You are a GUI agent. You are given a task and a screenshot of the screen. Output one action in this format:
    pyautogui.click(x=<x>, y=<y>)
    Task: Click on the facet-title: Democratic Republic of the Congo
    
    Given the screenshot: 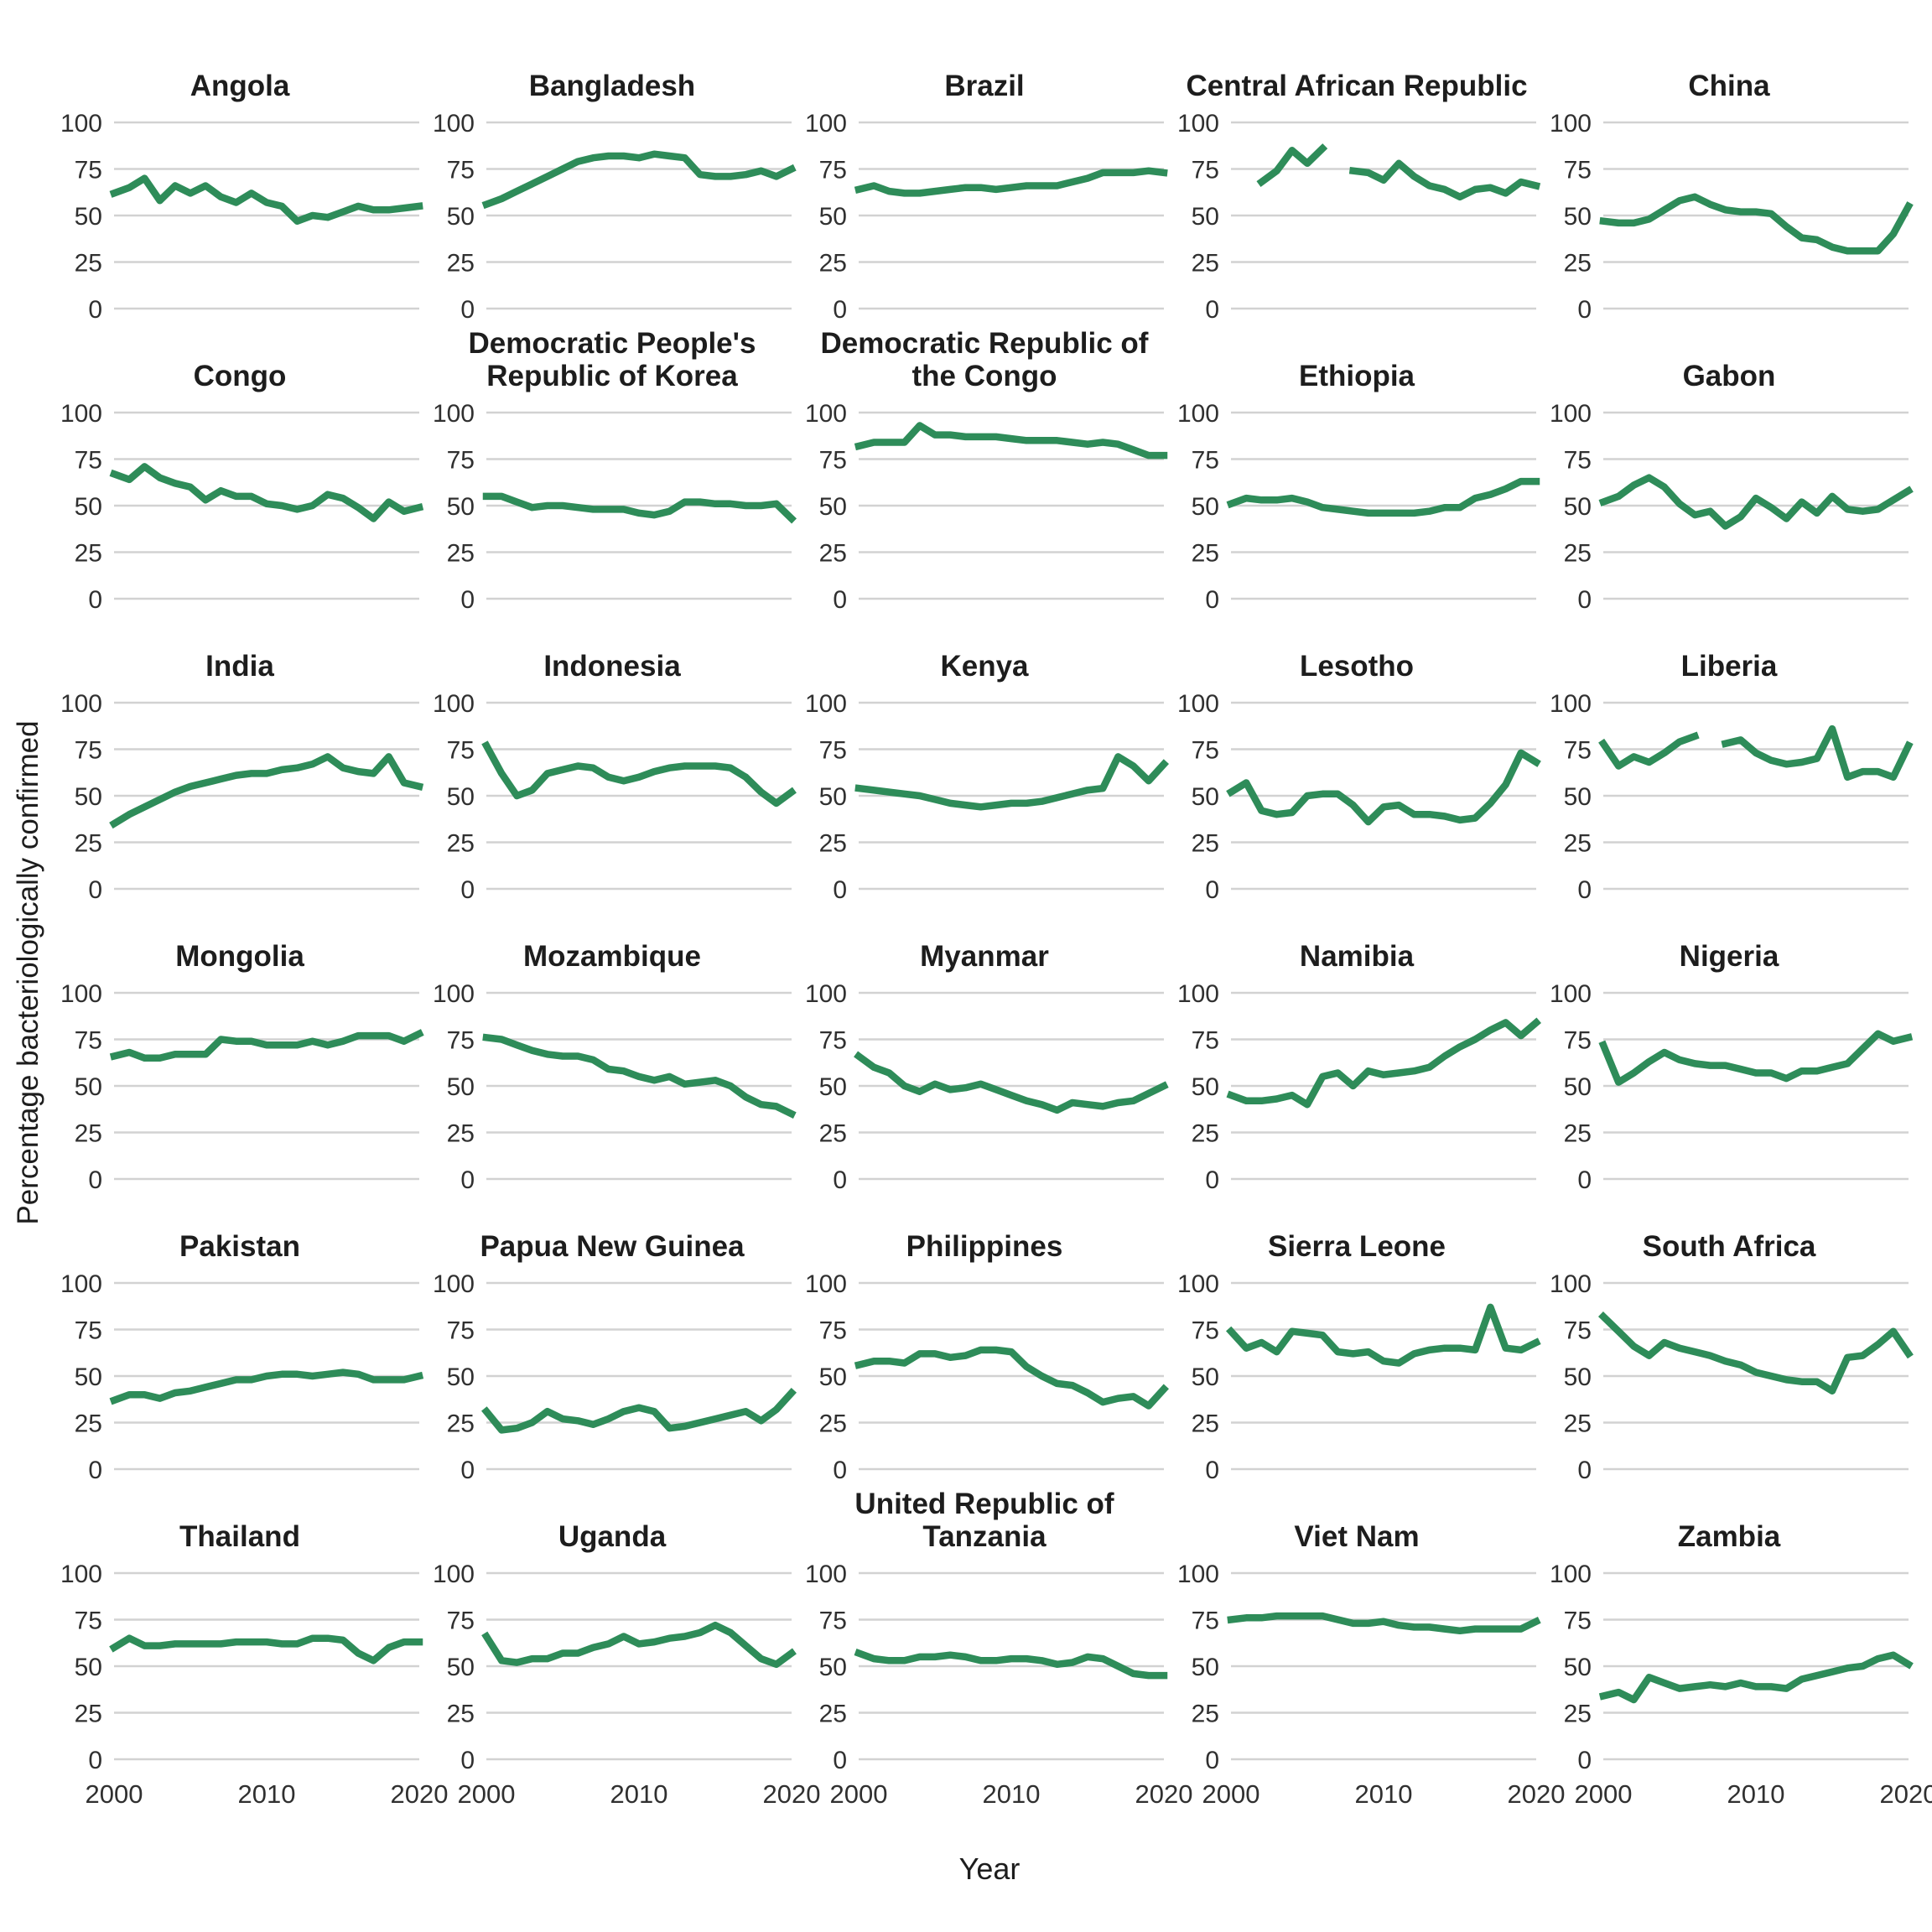 What is the action you would take?
    pyautogui.click(x=984, y=359)
    